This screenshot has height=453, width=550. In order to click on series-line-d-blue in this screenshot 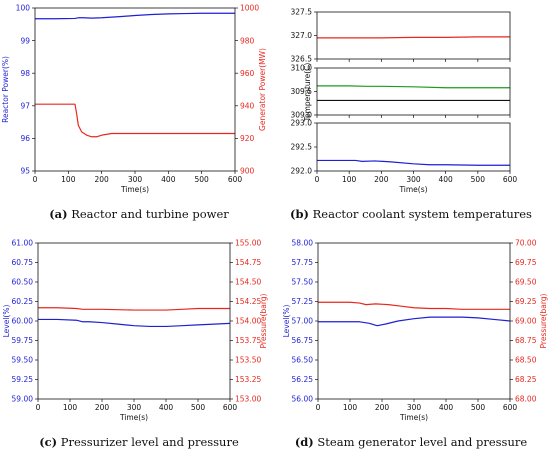, I will do `click(414, 321)`.